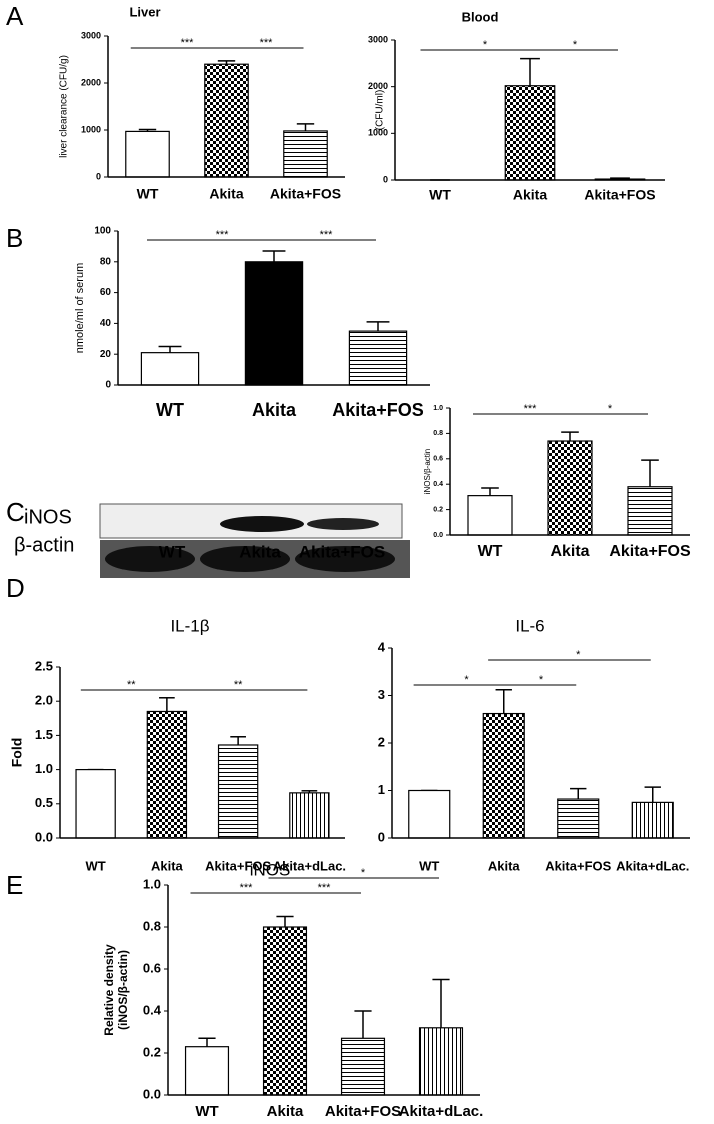  Describe the element at coordinates (260, 551) in the screenshot. I see `lane-label: Akita` at that location.